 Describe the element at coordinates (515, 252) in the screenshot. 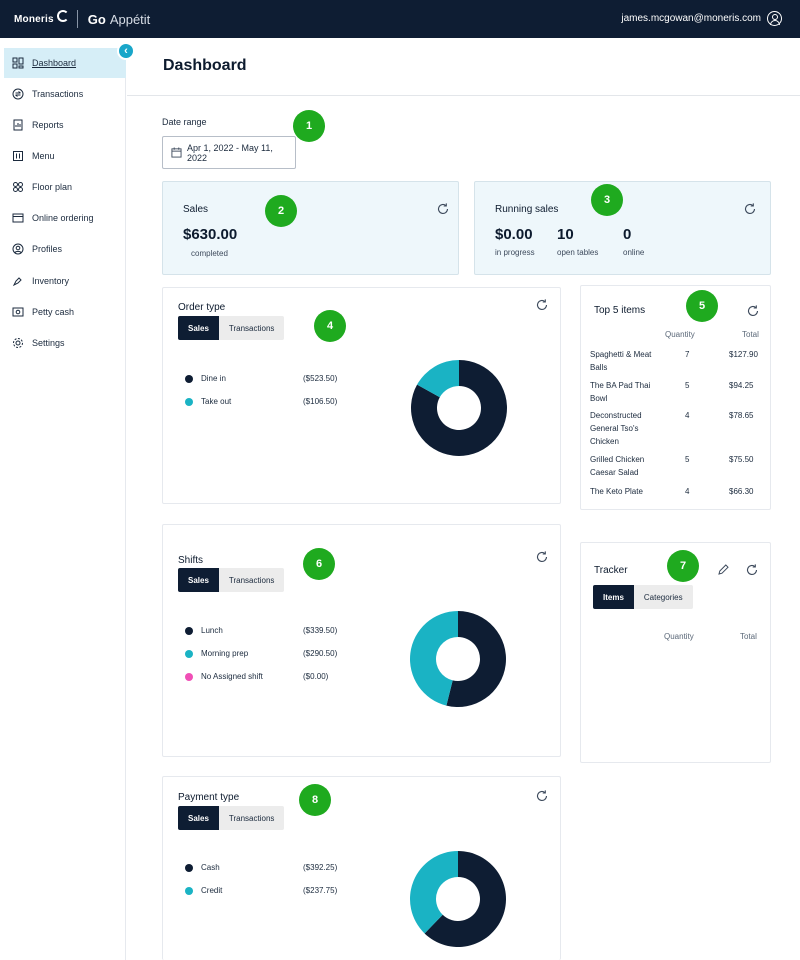

I see `in-progress-label: in progress` at that location.